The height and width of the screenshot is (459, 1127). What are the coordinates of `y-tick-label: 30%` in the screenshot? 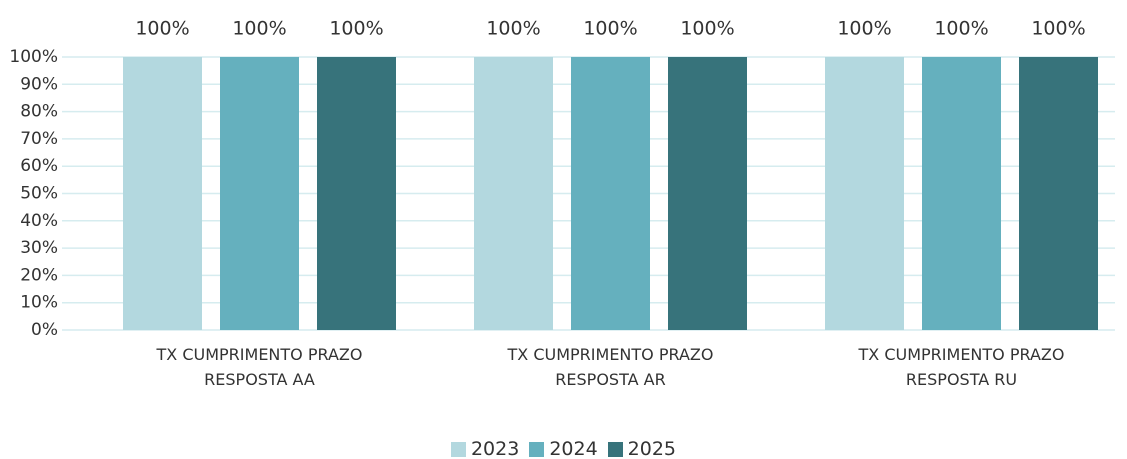 It's located at (39, 248).